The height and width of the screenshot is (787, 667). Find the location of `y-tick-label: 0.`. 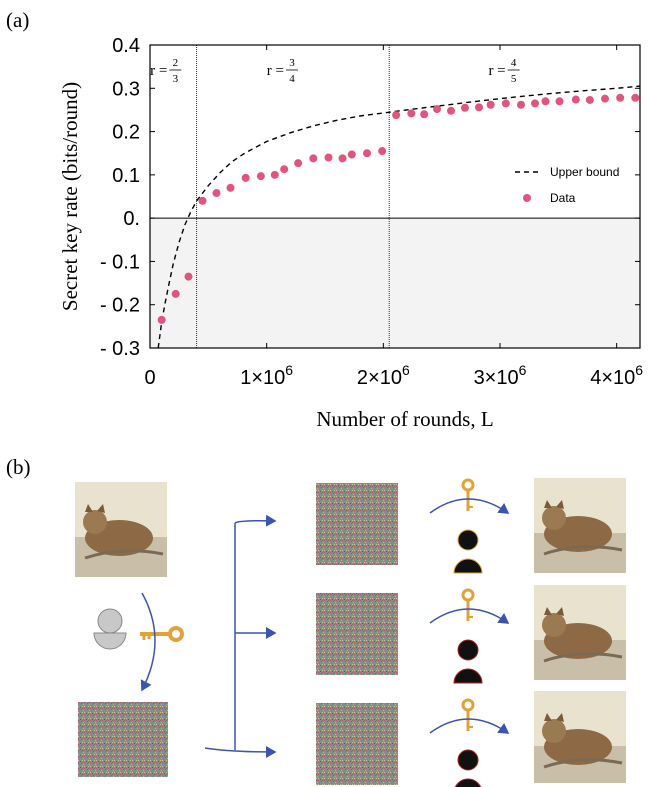

y-tick-label: 0. is located at coordinates (131, 219).